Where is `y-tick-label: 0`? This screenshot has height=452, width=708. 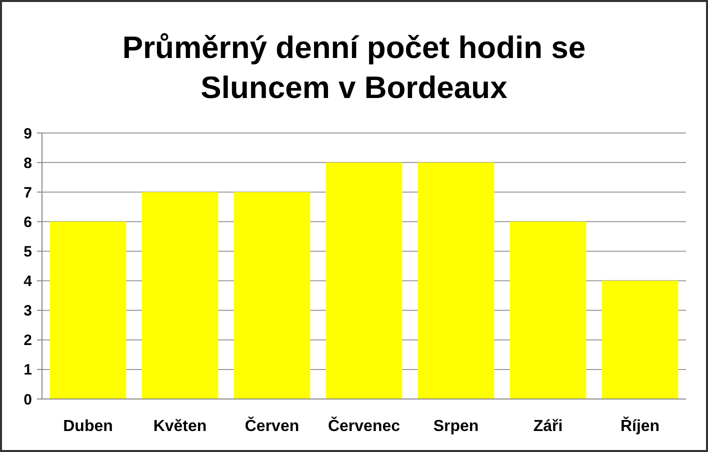 y-tick-label: 0 is located at coordinates (28, 399).